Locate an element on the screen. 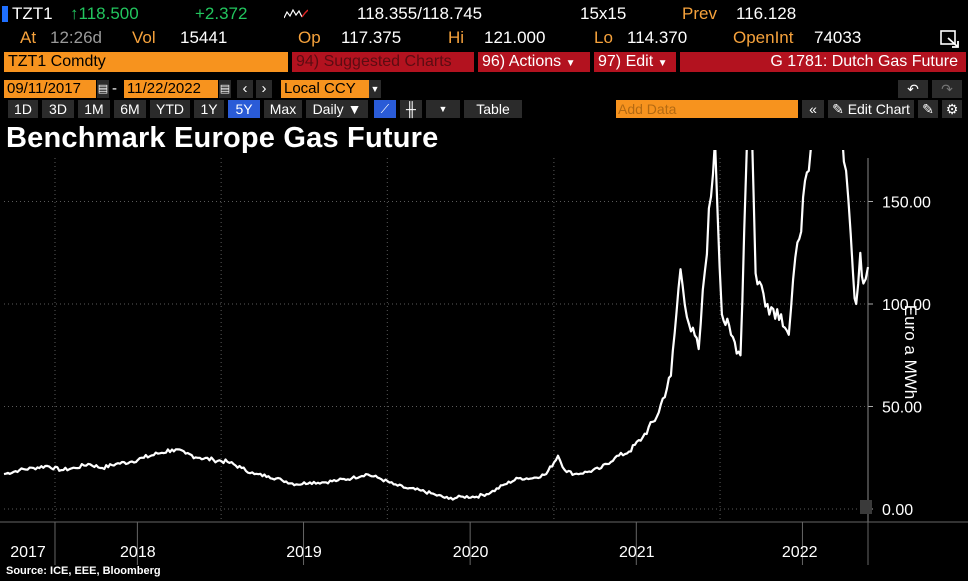 The image size is (968, 581). ticker: TZT1 is located at coordinates (32, 13).